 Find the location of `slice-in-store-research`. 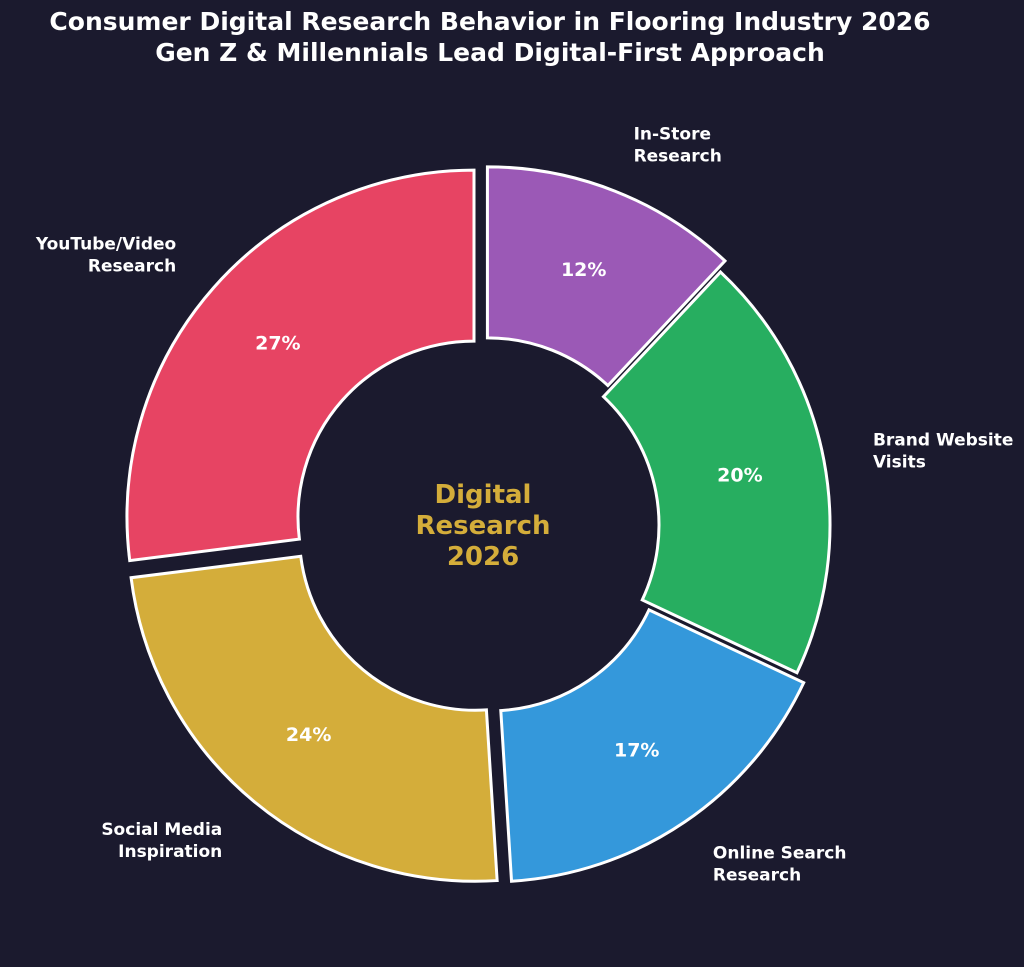

slice-in-store-research is located at coordinates (606, 276).